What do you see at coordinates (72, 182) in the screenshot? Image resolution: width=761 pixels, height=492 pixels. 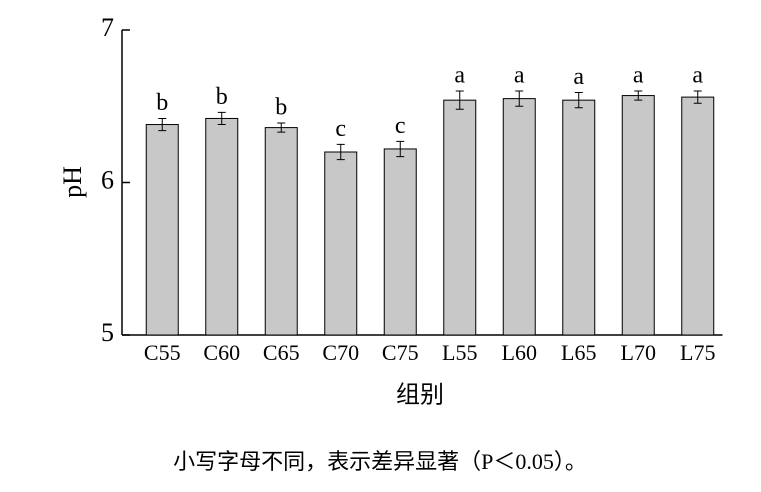 I see `y-axis-label: pH` at bounding box center [72, 182].